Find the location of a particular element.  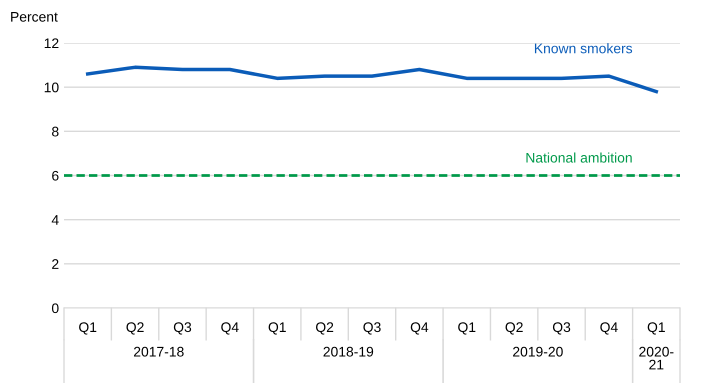

y-tick-label: 8 is located at coordinates (55, 131).